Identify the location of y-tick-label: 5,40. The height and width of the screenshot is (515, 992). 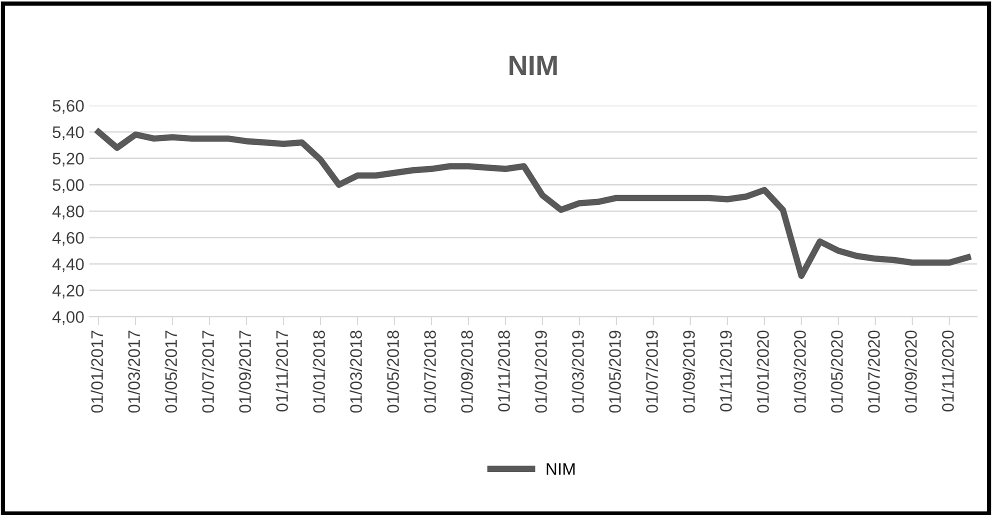
(68, 133).